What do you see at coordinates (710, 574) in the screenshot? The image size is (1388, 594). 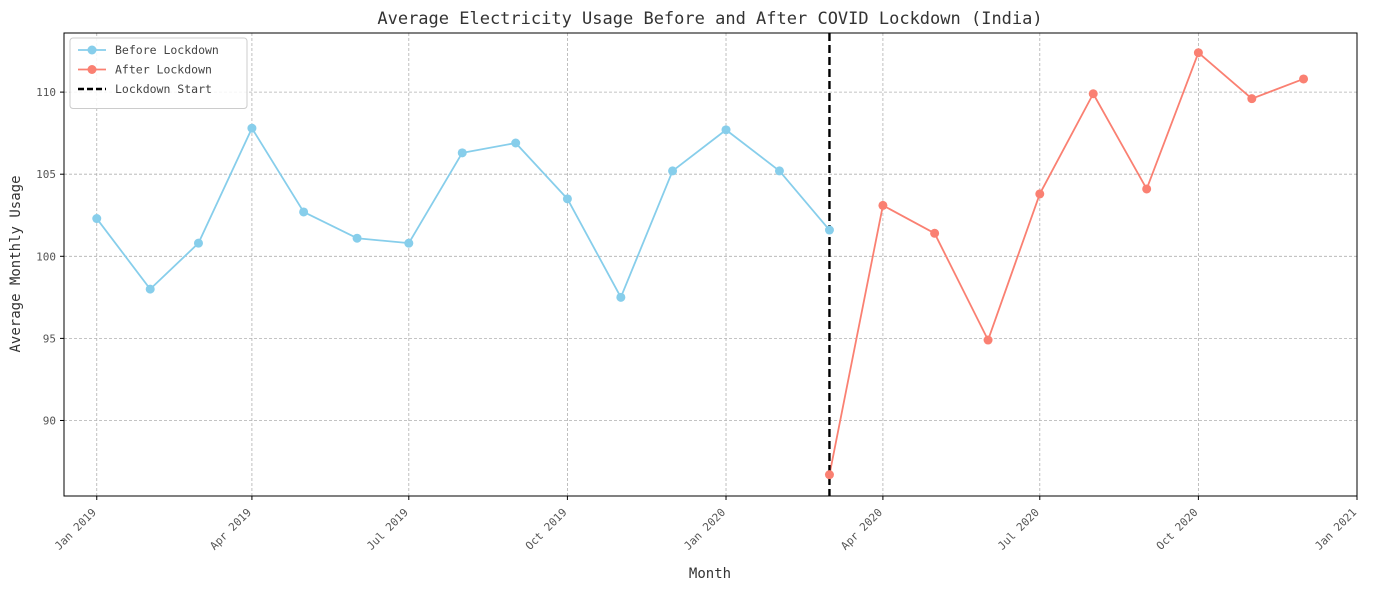 I see `x-axis-label: Month` at bounding box center [710, 574].